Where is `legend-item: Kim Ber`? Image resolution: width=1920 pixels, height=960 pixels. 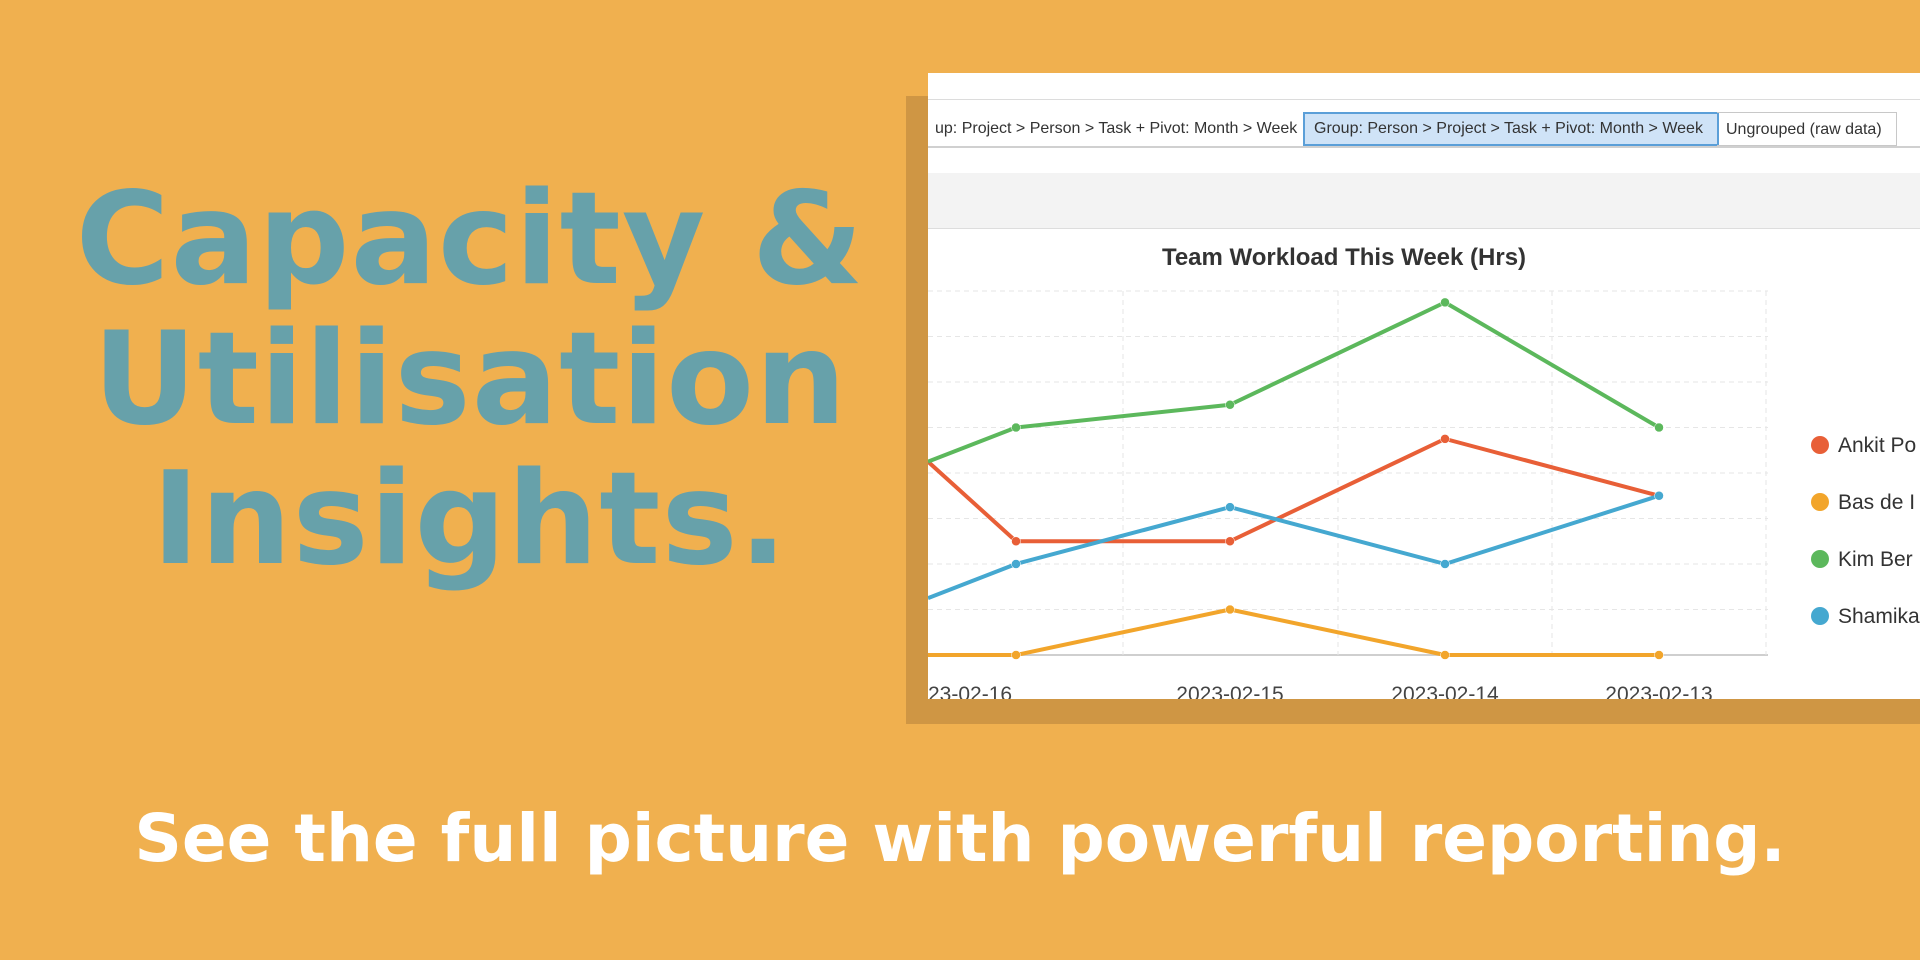 legend-item: Kim Ber is located at coordinates (1862, 559).